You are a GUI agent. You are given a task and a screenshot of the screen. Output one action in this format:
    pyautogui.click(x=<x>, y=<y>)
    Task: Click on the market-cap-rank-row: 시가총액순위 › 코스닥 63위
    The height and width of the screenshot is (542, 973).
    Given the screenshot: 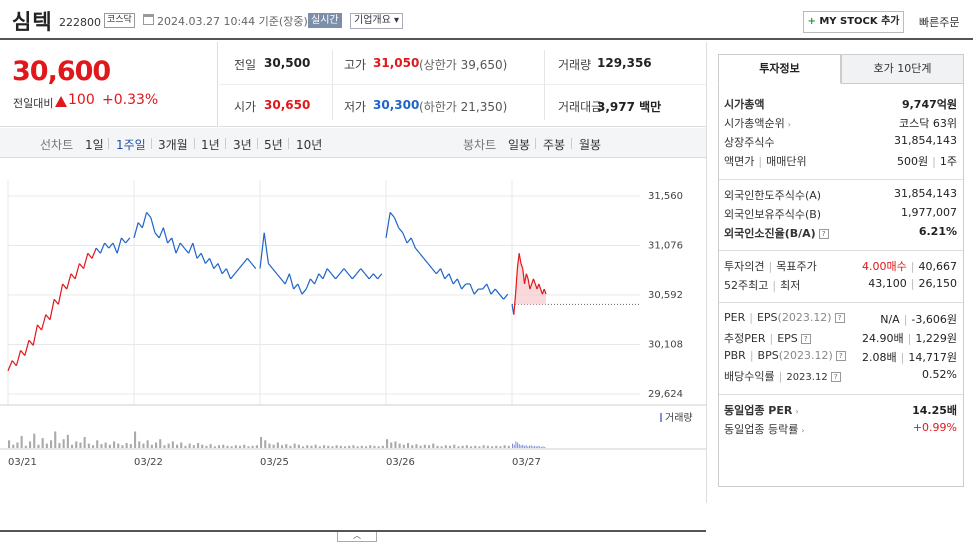 What is the action you would take?
    pyautogui.click(x=842, y=124)
    